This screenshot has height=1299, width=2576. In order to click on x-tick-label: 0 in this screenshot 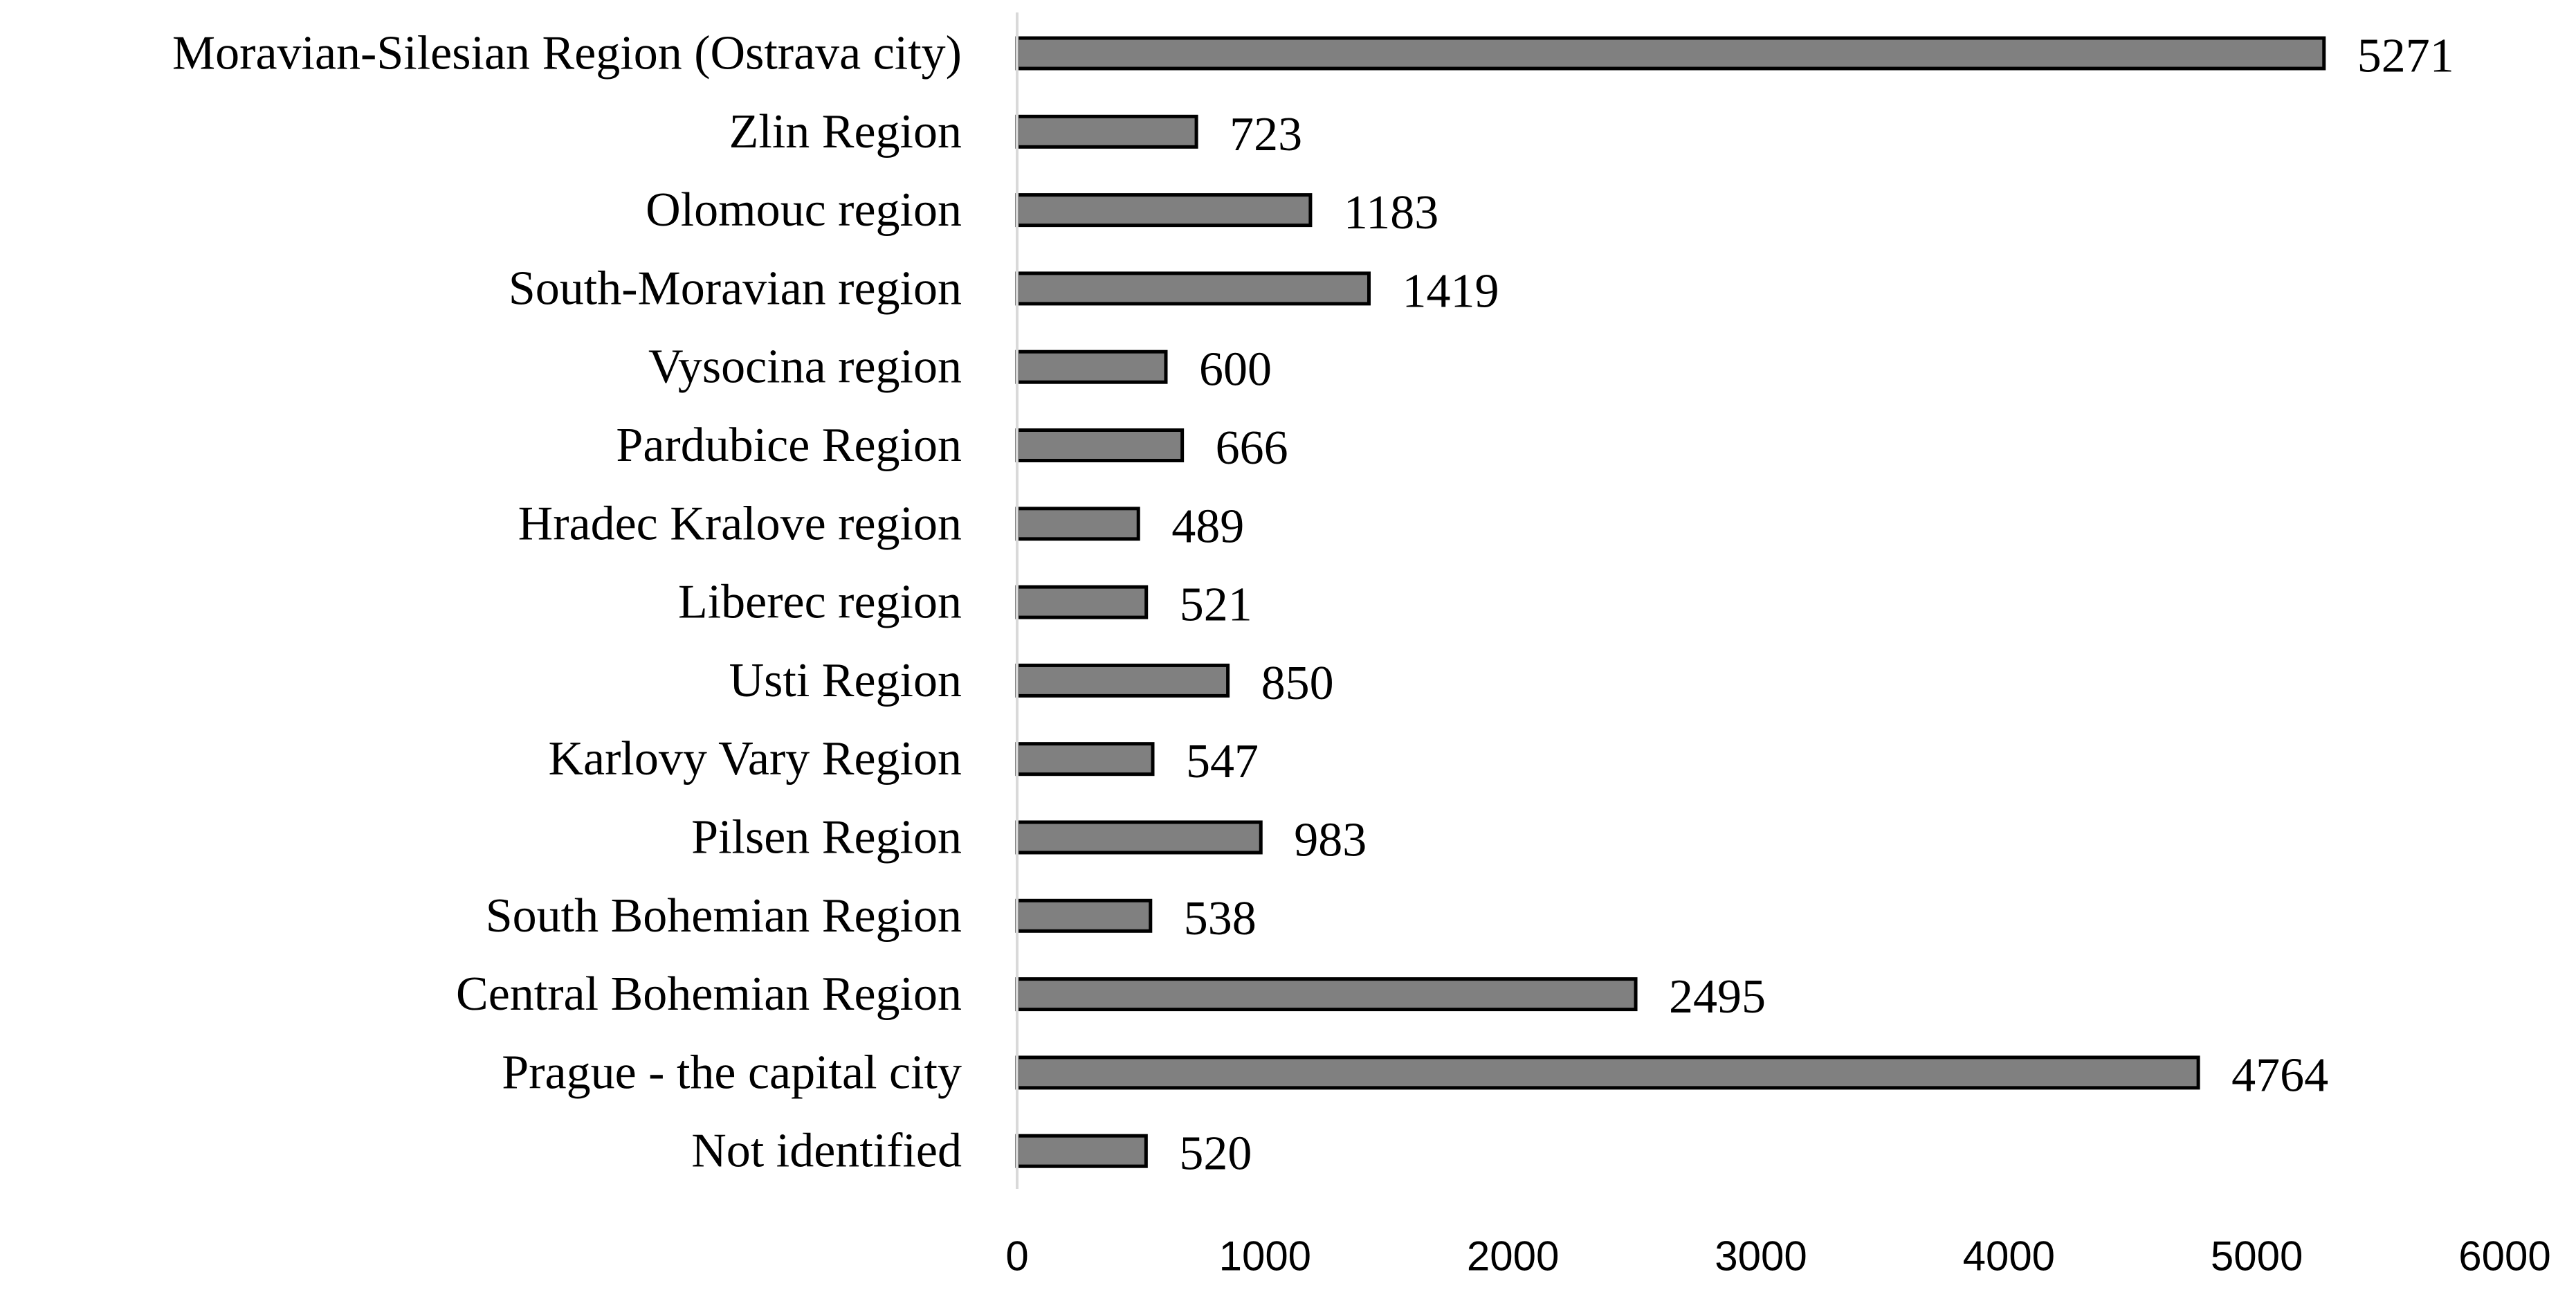, I will do `click(1017, 1256)`.